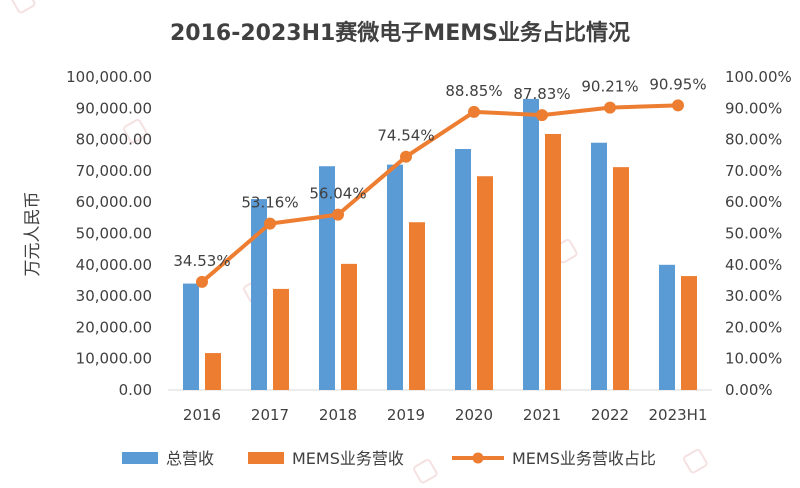  Describe the element at coordinates (445, 415) in the screenshot. I see `x-axis-ticks: 2016 2017 2018 2019 2020 2021 2022 2023H1` at that location.